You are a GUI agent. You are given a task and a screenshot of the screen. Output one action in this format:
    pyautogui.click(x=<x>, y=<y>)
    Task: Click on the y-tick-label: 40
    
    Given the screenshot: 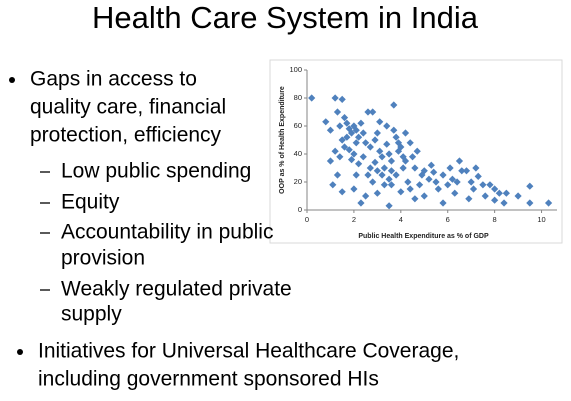 What is the action you would take?
    pyautogui.click(x=298, y=153)
    